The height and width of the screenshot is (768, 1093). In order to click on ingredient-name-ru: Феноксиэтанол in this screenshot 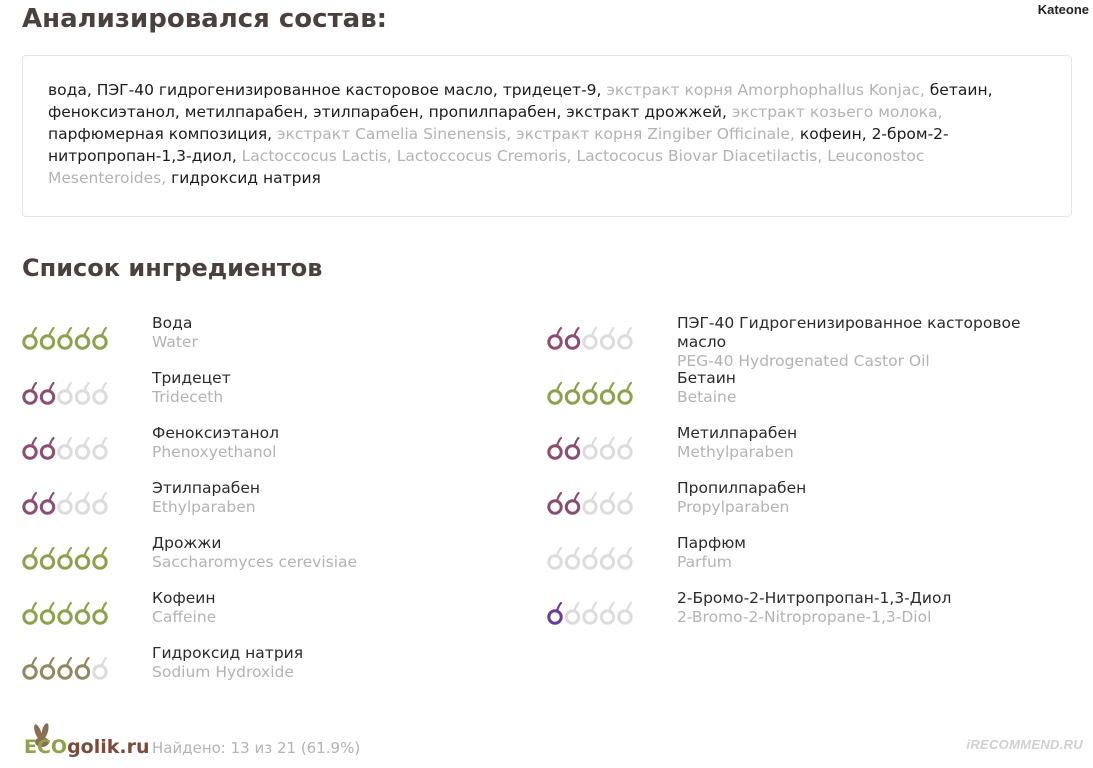, I will do `click(216, 433)`.